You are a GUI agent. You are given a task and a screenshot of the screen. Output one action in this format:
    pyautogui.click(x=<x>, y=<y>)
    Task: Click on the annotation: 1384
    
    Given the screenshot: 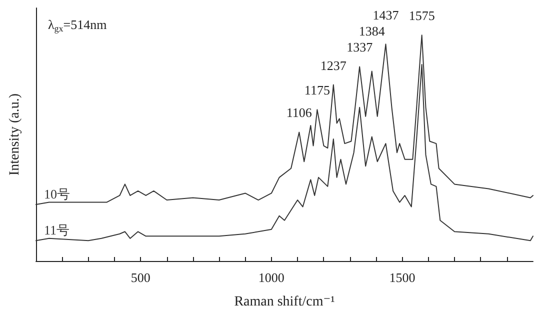 What is the action you would take?
    pyautogui.click(x=372, y=31)
    